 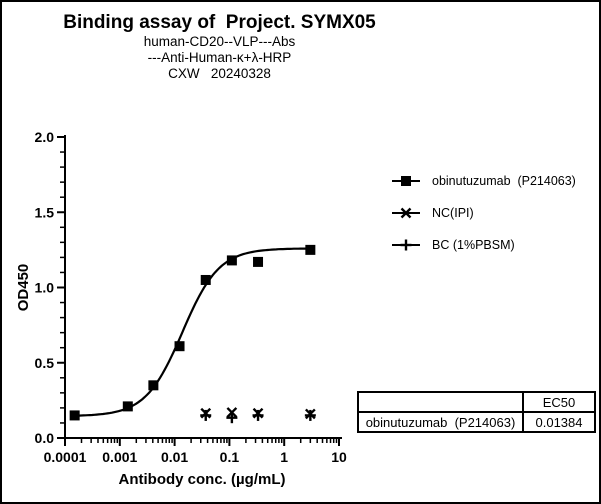 What do you see at coordinates (473, 245) in the screenshot?
I see `legend-label: BC (1%PBSM)` at bounding box center [473, 245].